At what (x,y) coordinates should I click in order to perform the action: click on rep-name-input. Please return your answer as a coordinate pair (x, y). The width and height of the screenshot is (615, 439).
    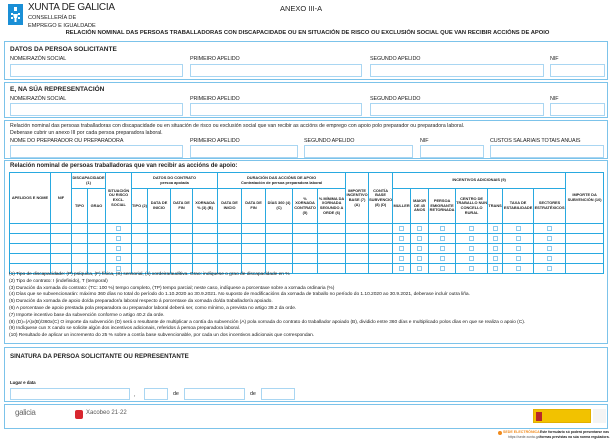
    Looking at the image, I should click on (96, 109).